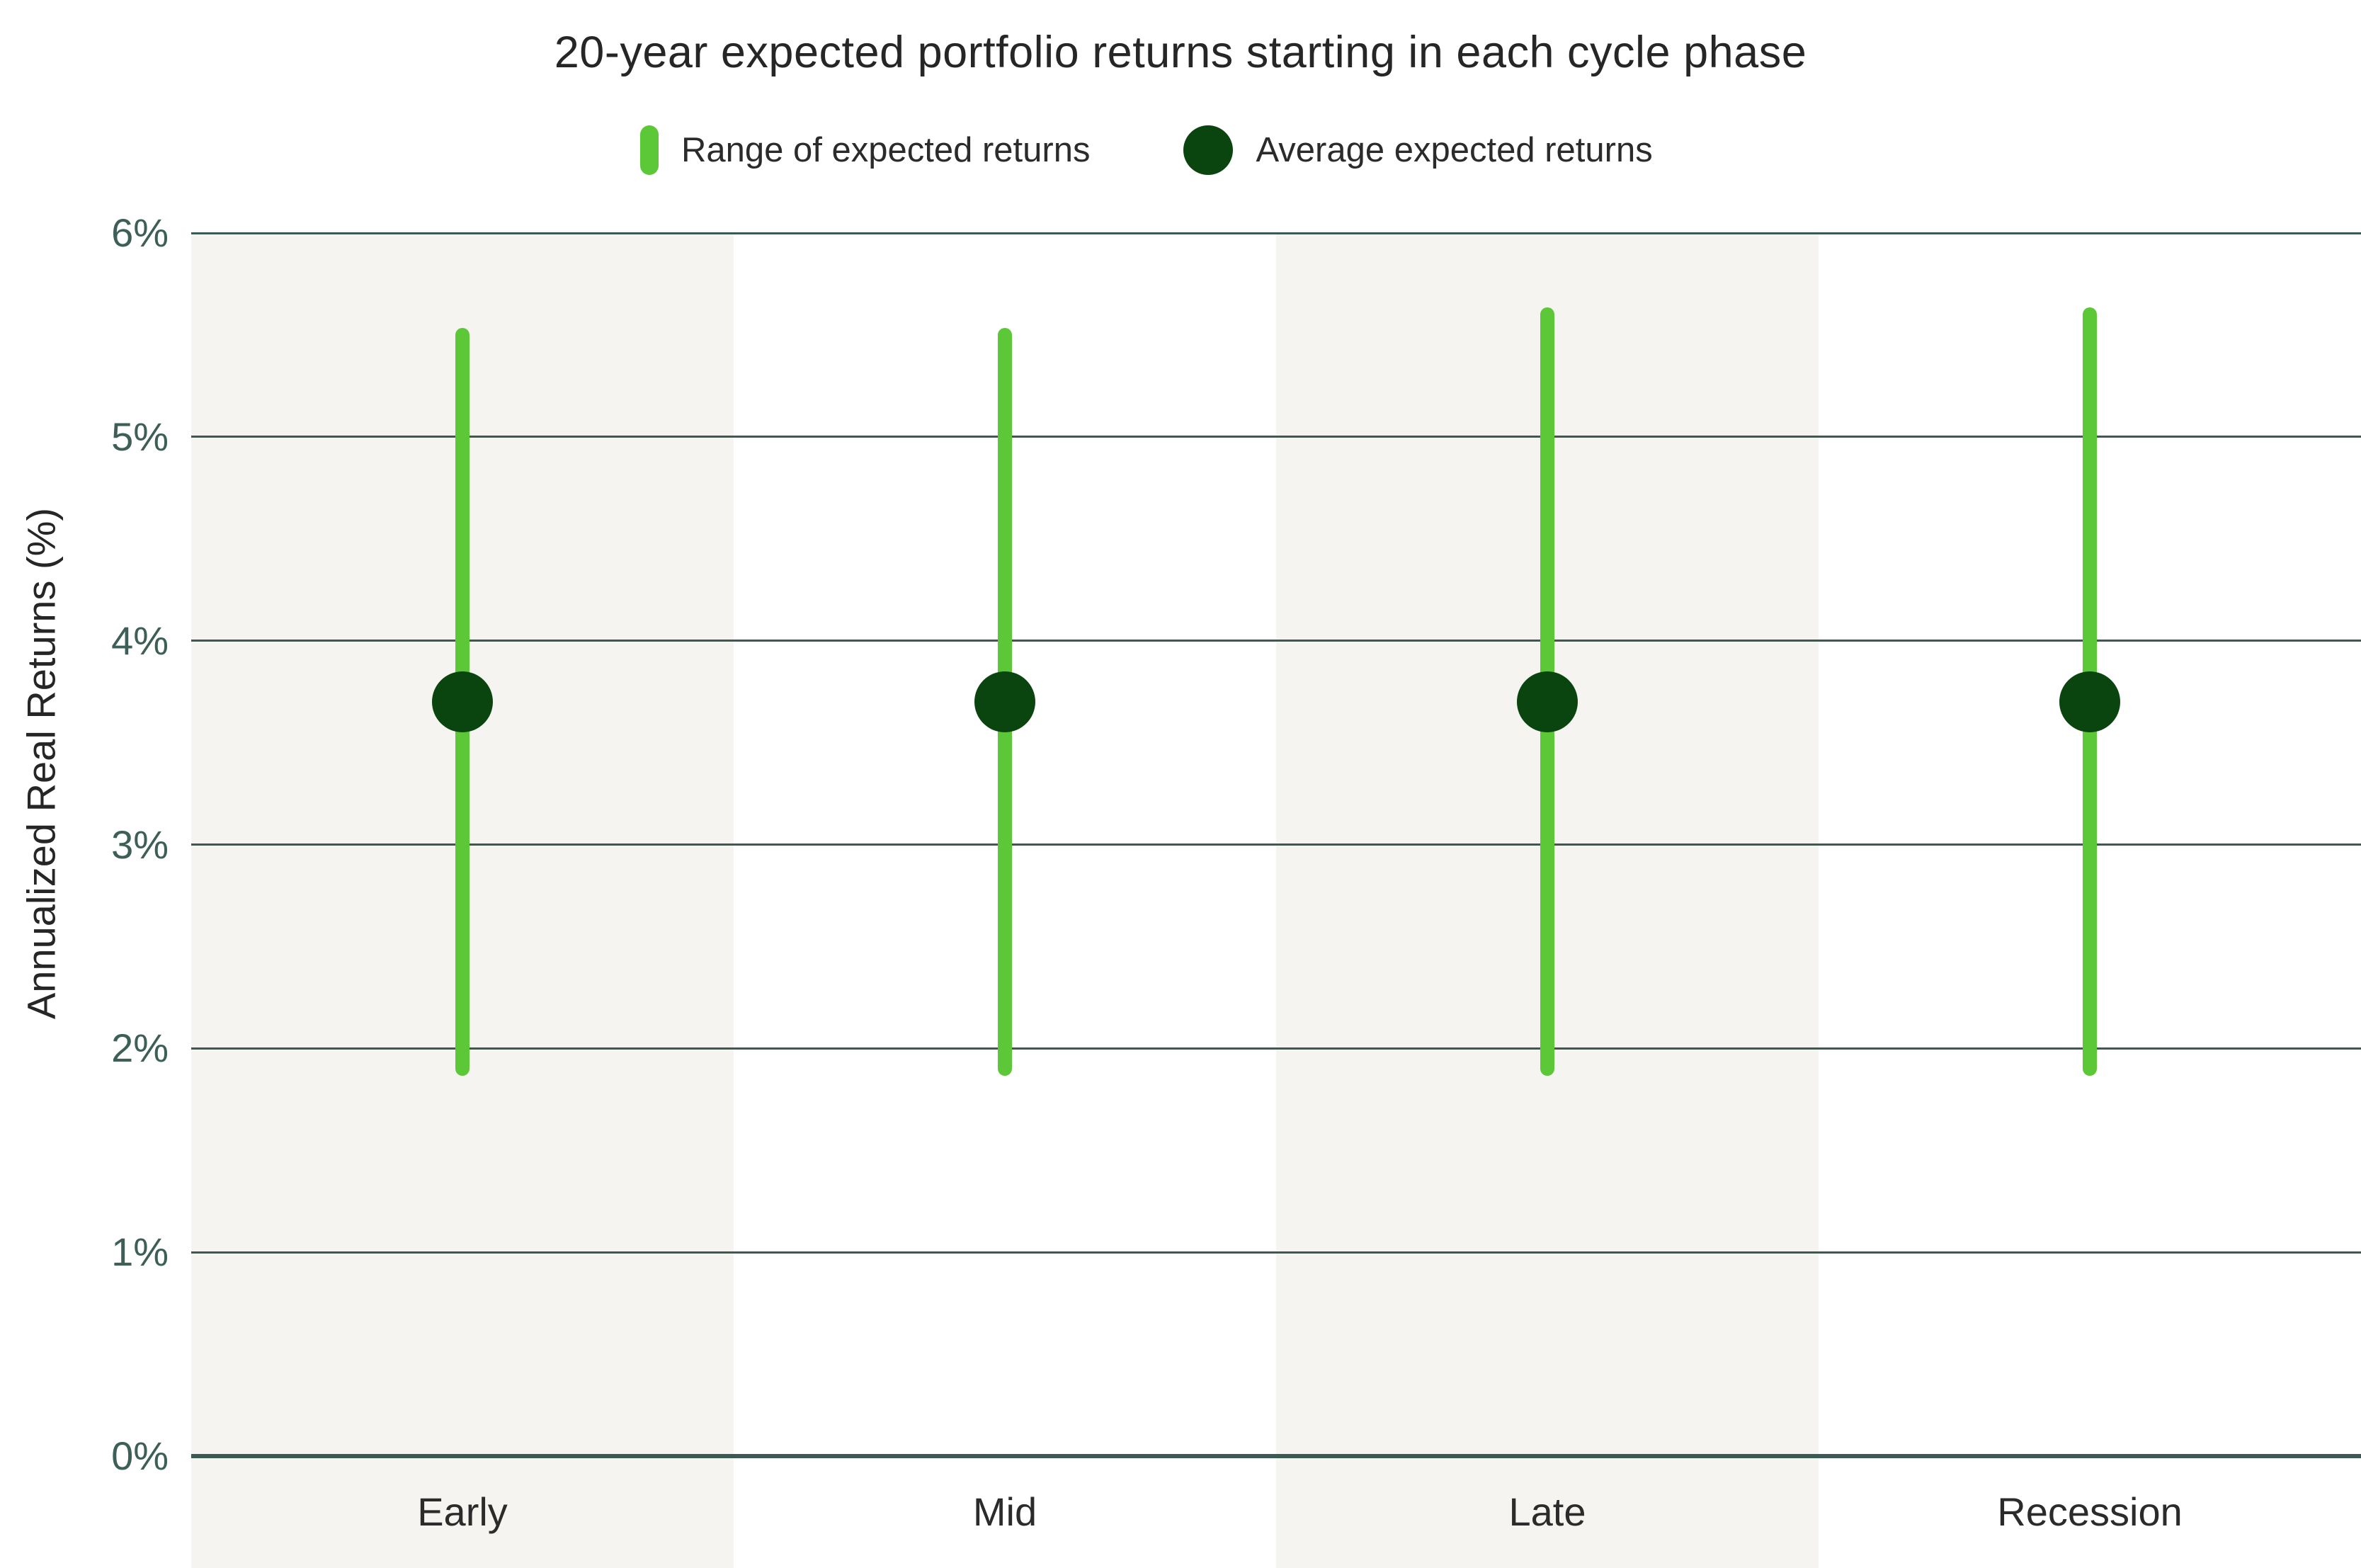 This screenshot has width=2361, height=1568. I want to click on y-tick-label: 6%, so click(140, 232).